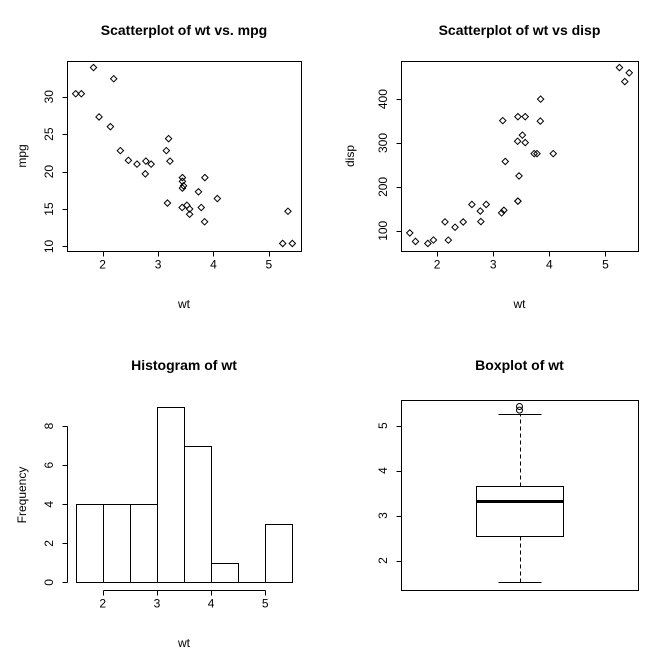  I want to click on panel-wt-vs-mpg: 2 3 4 5 10 15 20 25 30, so click(172, 166).